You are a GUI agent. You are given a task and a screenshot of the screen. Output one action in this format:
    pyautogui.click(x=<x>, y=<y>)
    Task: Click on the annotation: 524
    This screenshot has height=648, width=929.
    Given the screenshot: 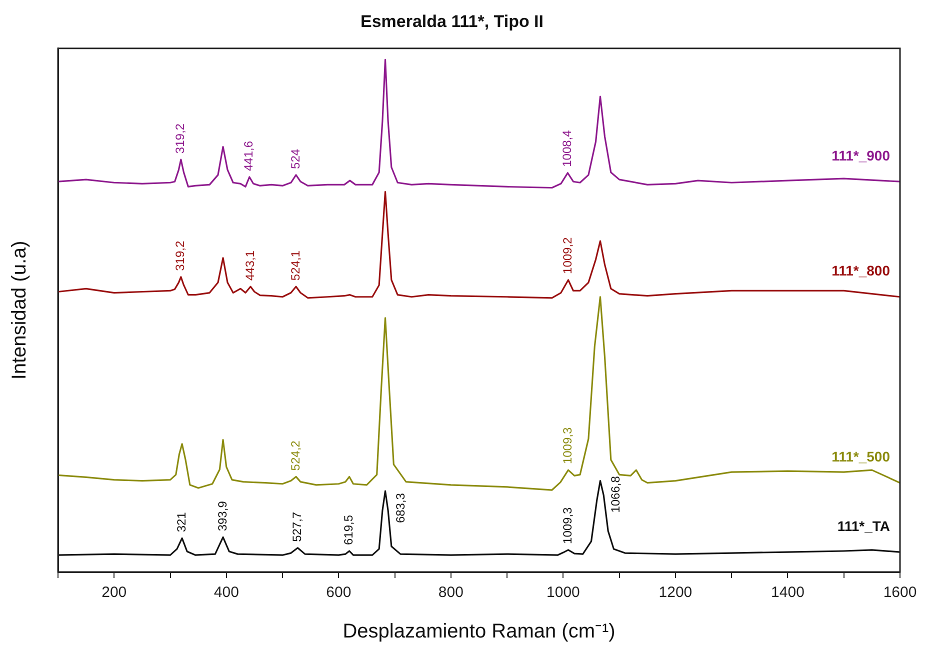 What is the action you would take?
    pyautogui.click(x=295, y=158)
    